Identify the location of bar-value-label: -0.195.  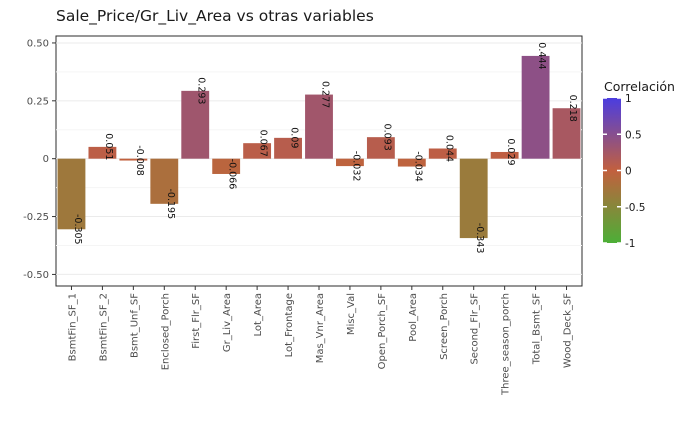
(170, 204).